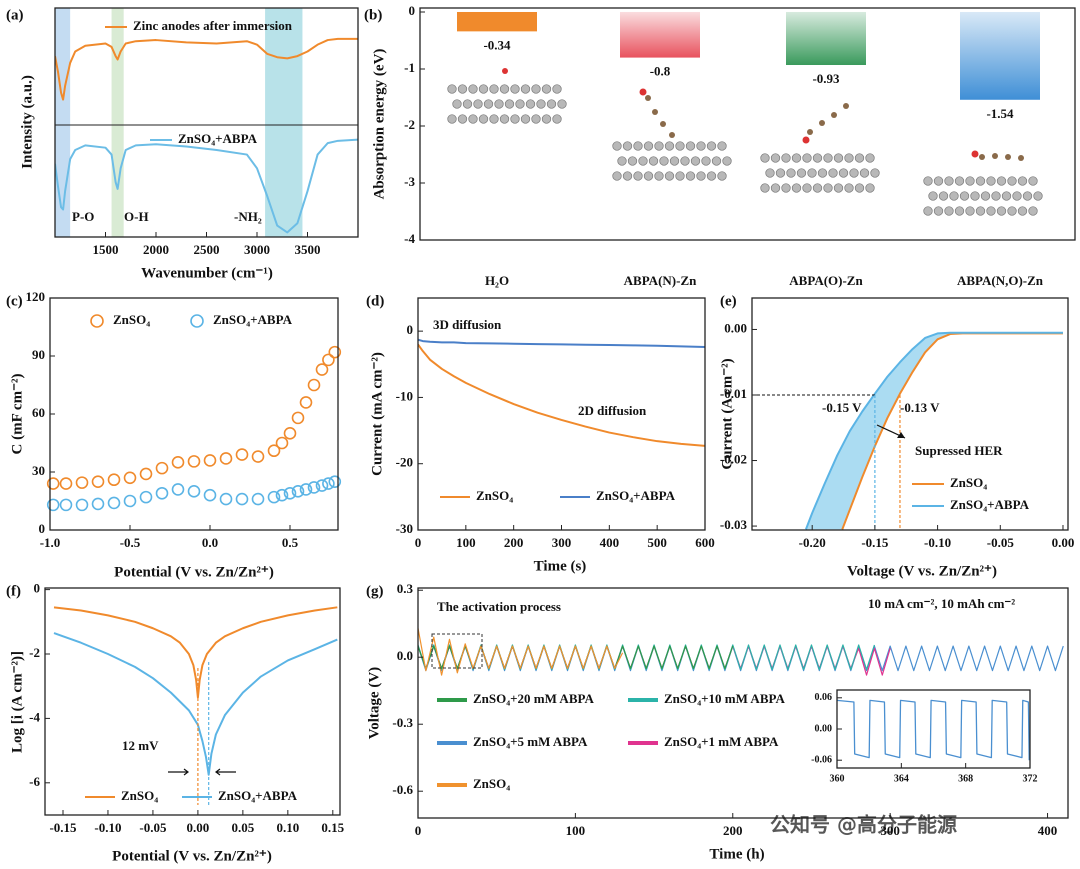  What do you see at coordinates (409, 238) in the screenshot?
I see `y-tick-label: -4` at bounding box center [409, 238].